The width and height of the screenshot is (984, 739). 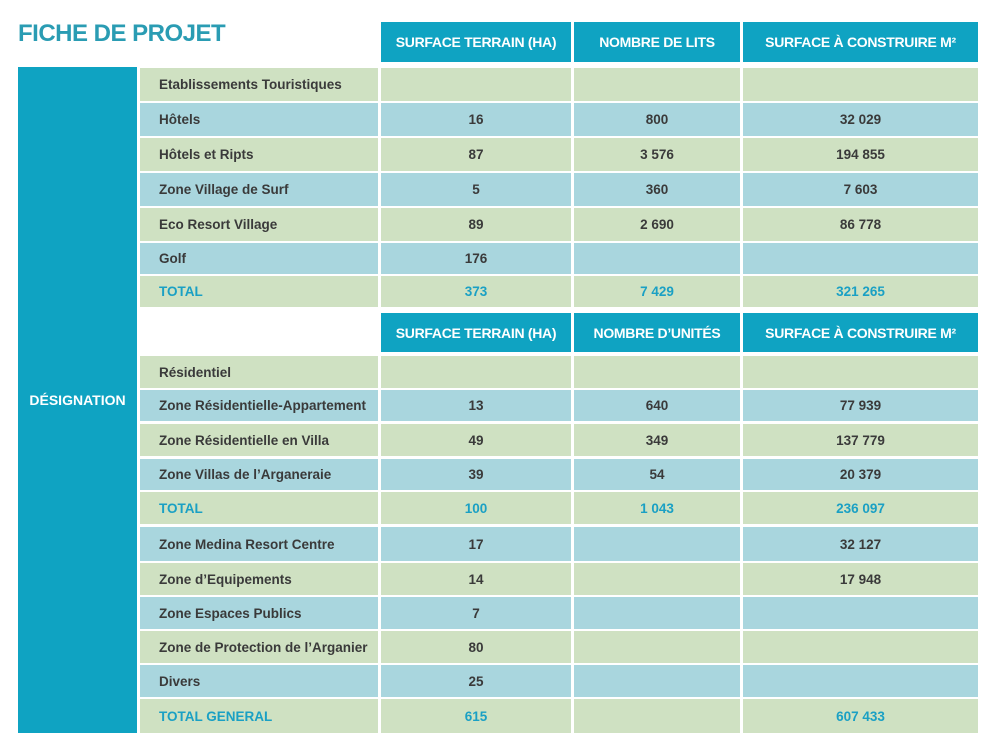 What do you see at coordinates (657, 508) in the screenshot?
I see `value-cell: 1 043` at bounding box center [657, 508].